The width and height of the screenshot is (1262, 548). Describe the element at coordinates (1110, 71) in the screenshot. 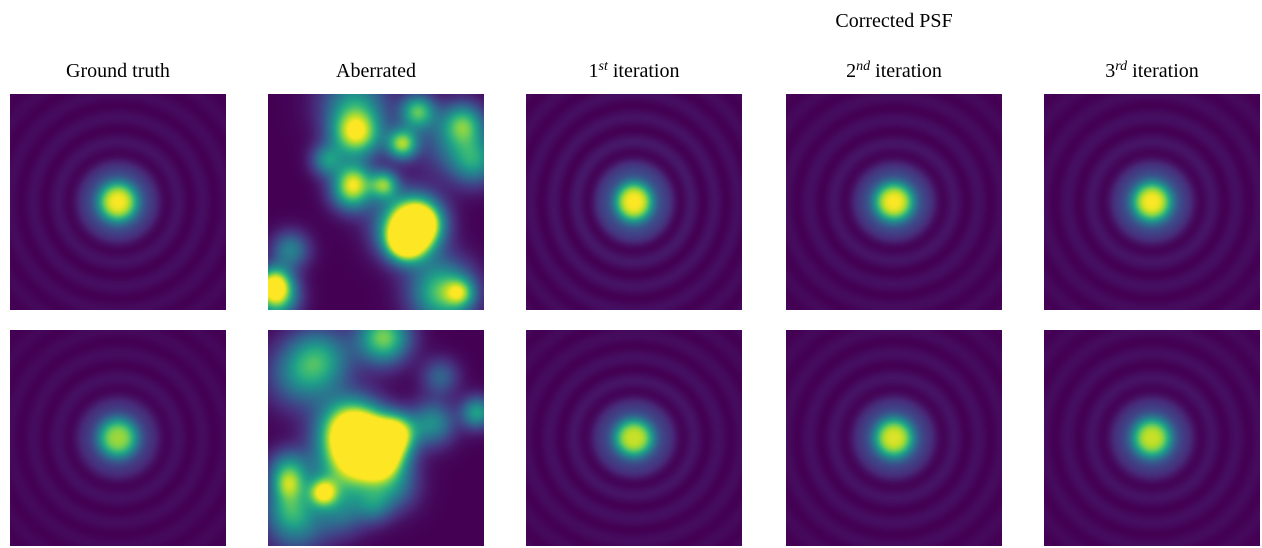

I see `column-title-text: 3` at that location.